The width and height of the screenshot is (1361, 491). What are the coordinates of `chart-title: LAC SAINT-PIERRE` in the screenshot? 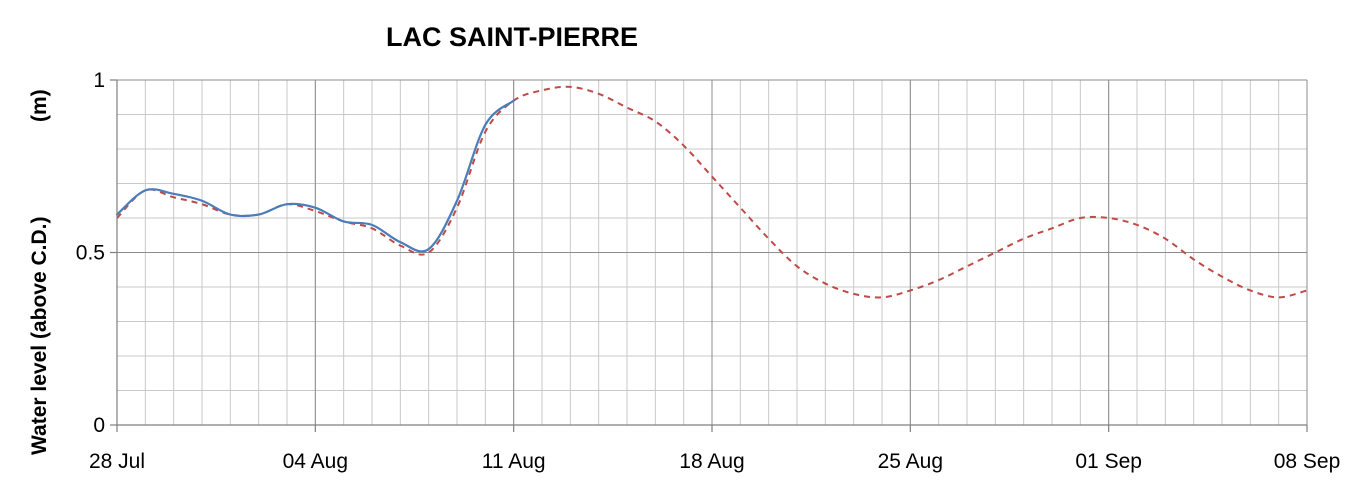 It's located at (512, 37).